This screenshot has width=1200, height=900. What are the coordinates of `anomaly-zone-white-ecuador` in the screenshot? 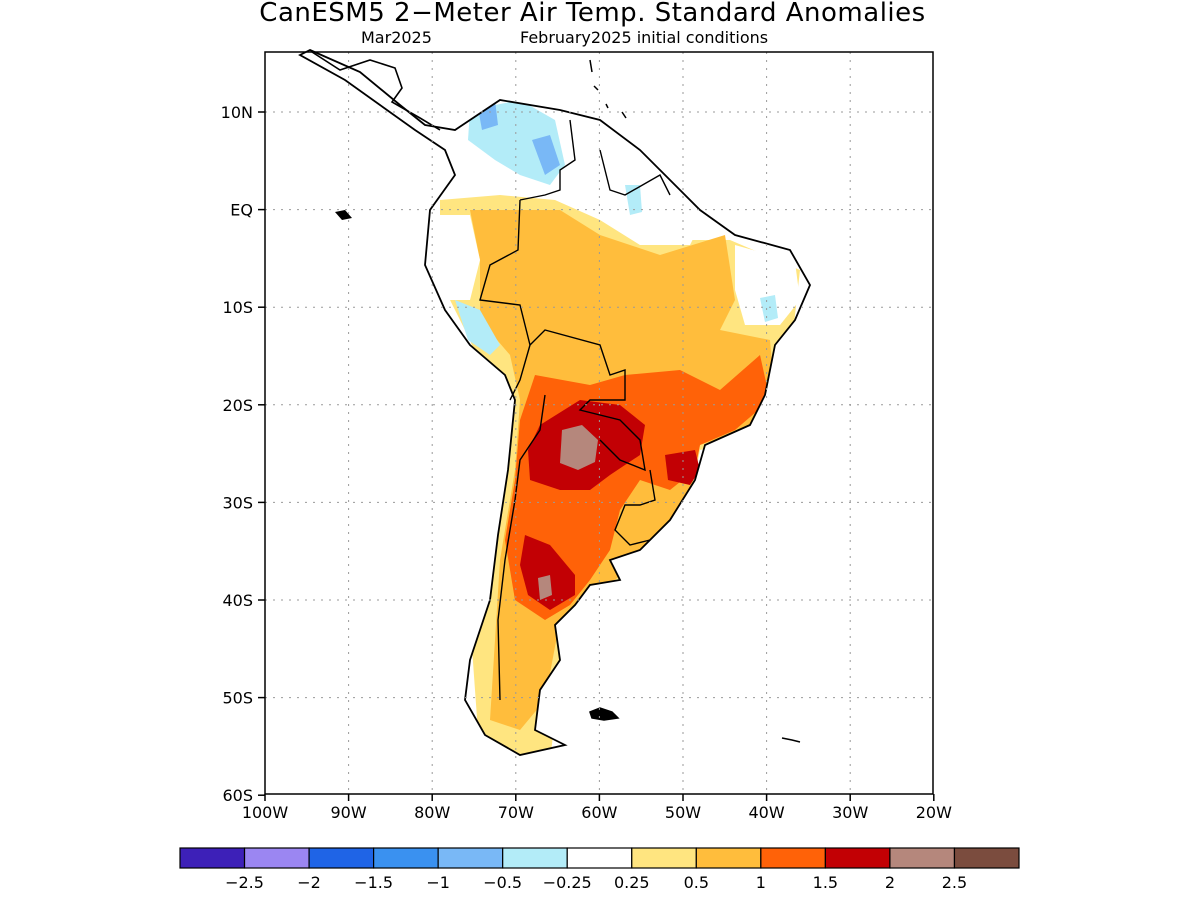 It's located at (454, 257).